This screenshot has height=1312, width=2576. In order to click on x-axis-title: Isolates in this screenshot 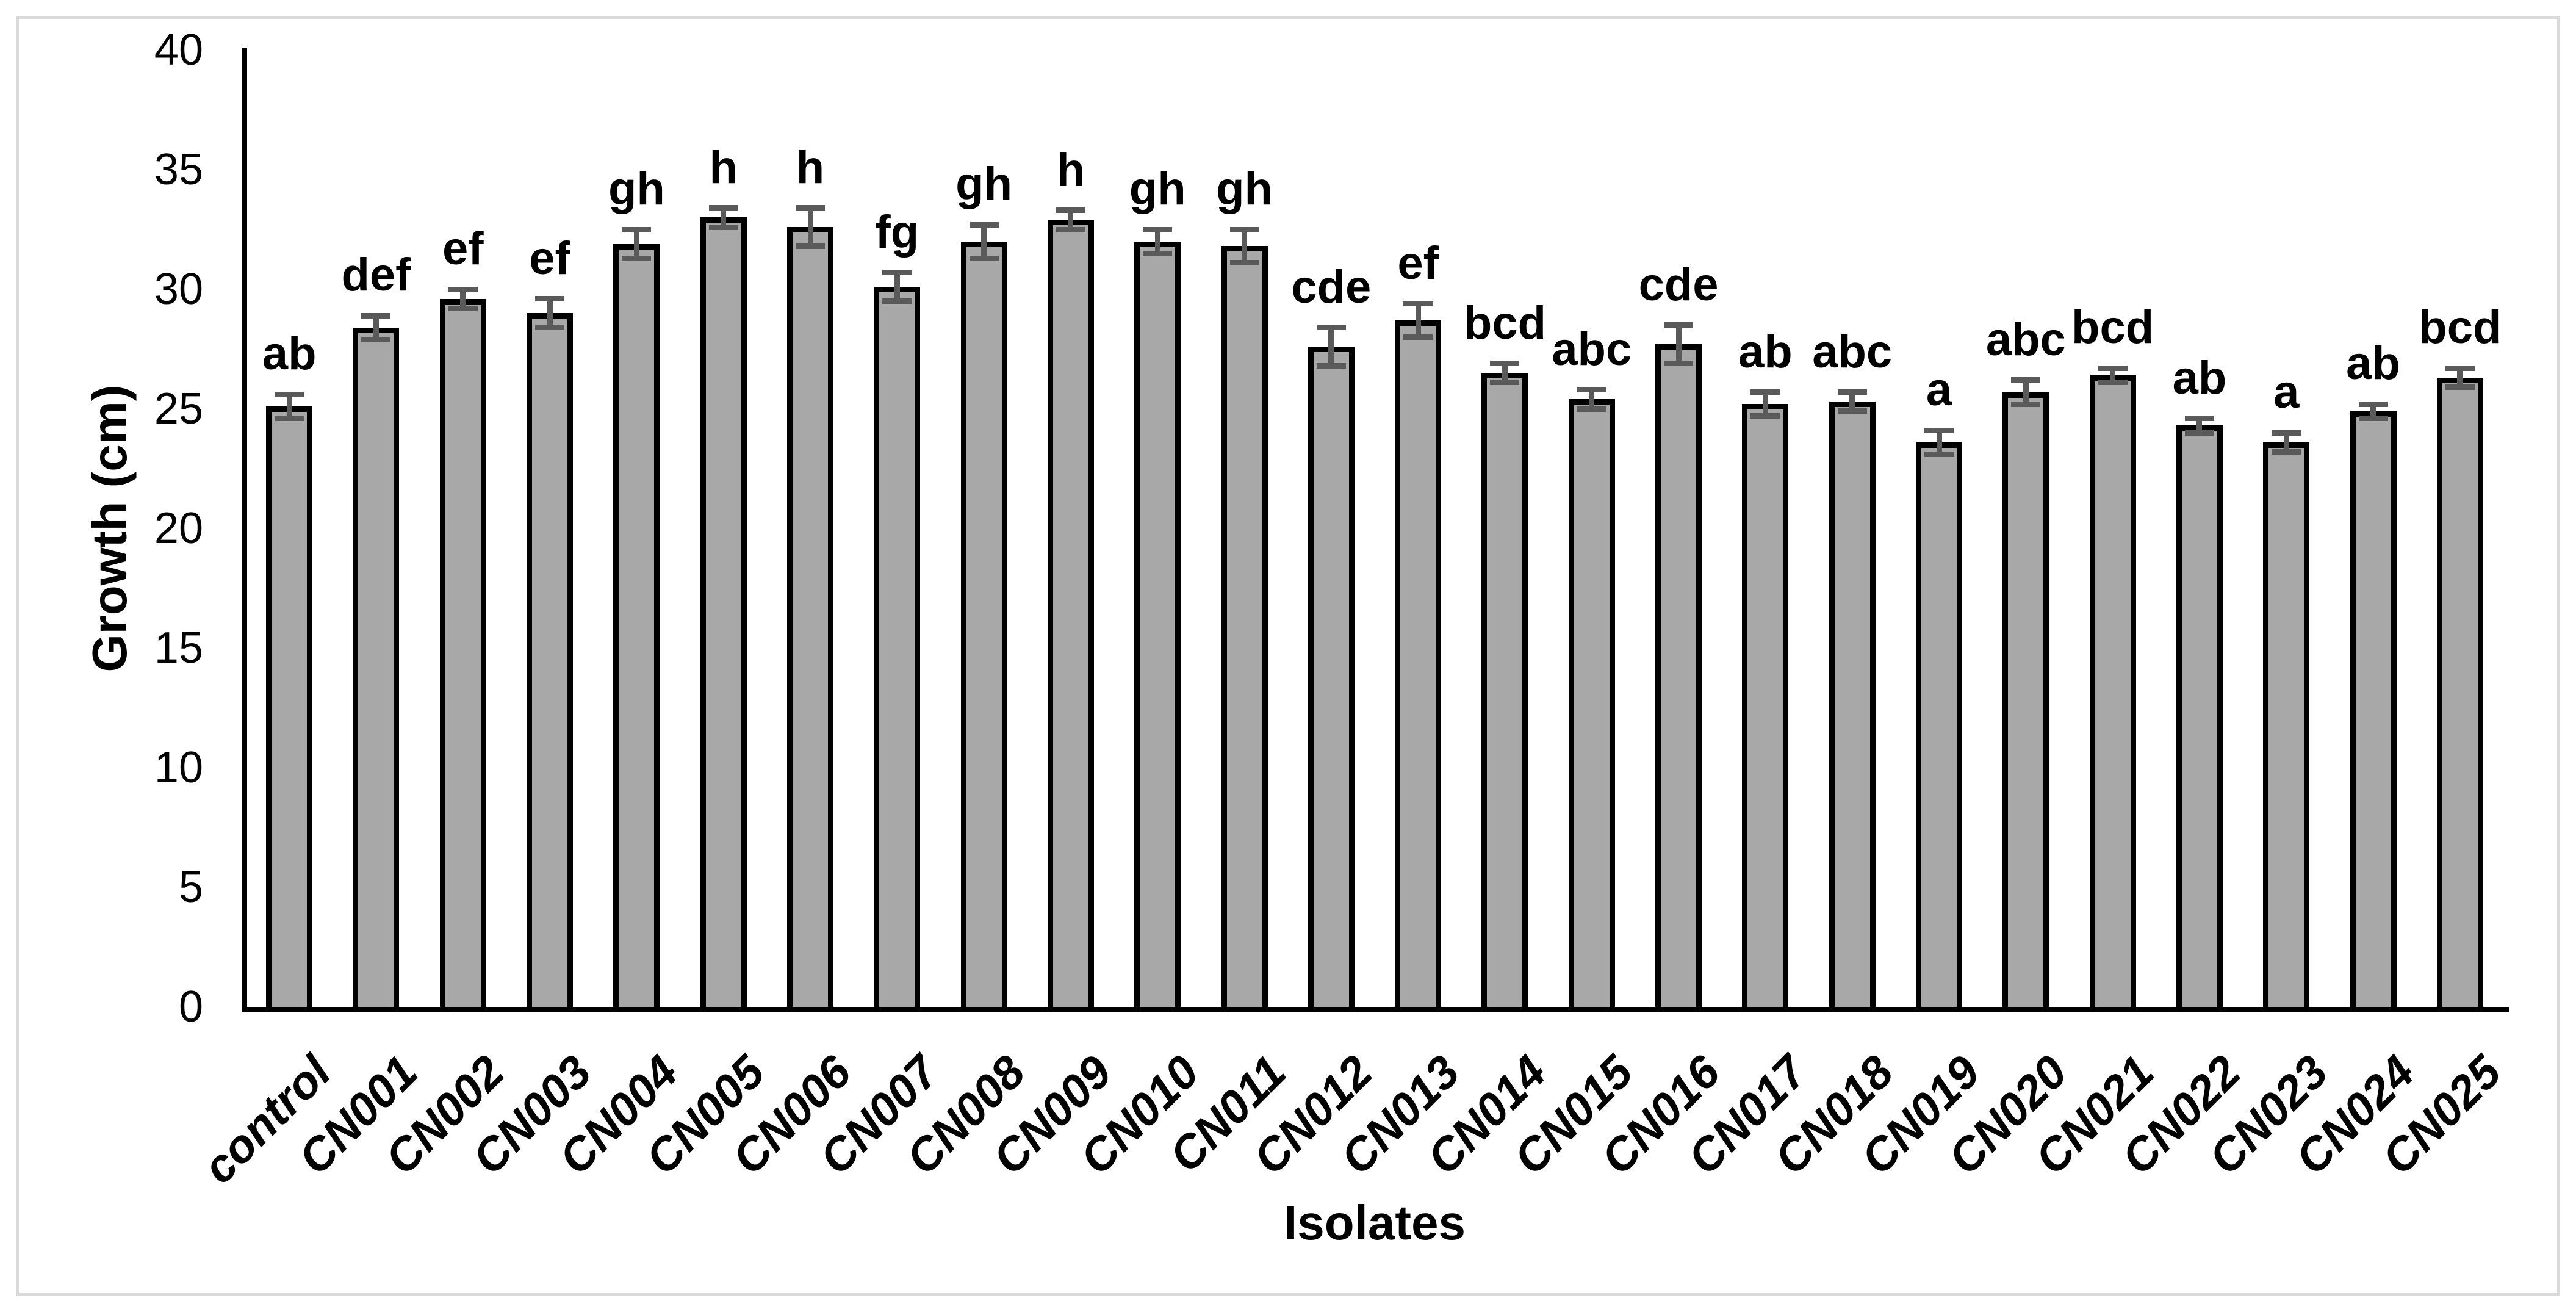, I will do `click(1375, 1222)`.